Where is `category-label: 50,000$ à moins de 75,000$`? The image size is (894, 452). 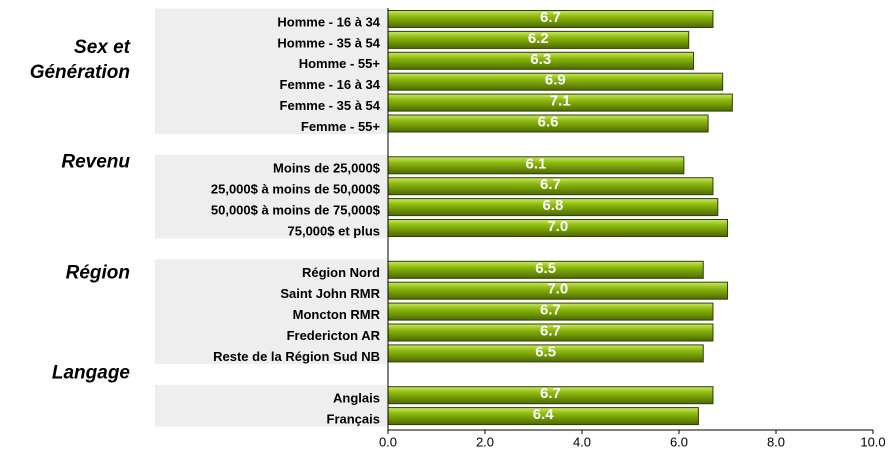 category-label: 50,000$ à moins de 75,000$ is located at coordinates (296, 210).